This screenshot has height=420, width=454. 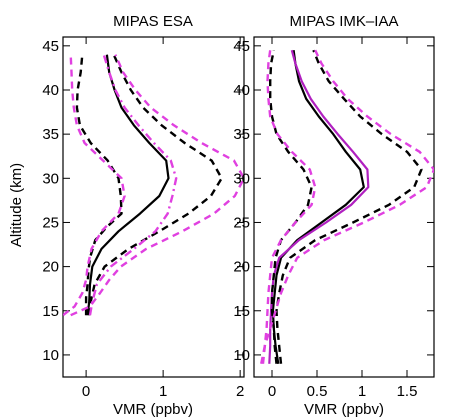 What do you see at coordinates (240, 391) in the screenshot?
I see `x-tick-label: 2` at bounding box center [240, 391].